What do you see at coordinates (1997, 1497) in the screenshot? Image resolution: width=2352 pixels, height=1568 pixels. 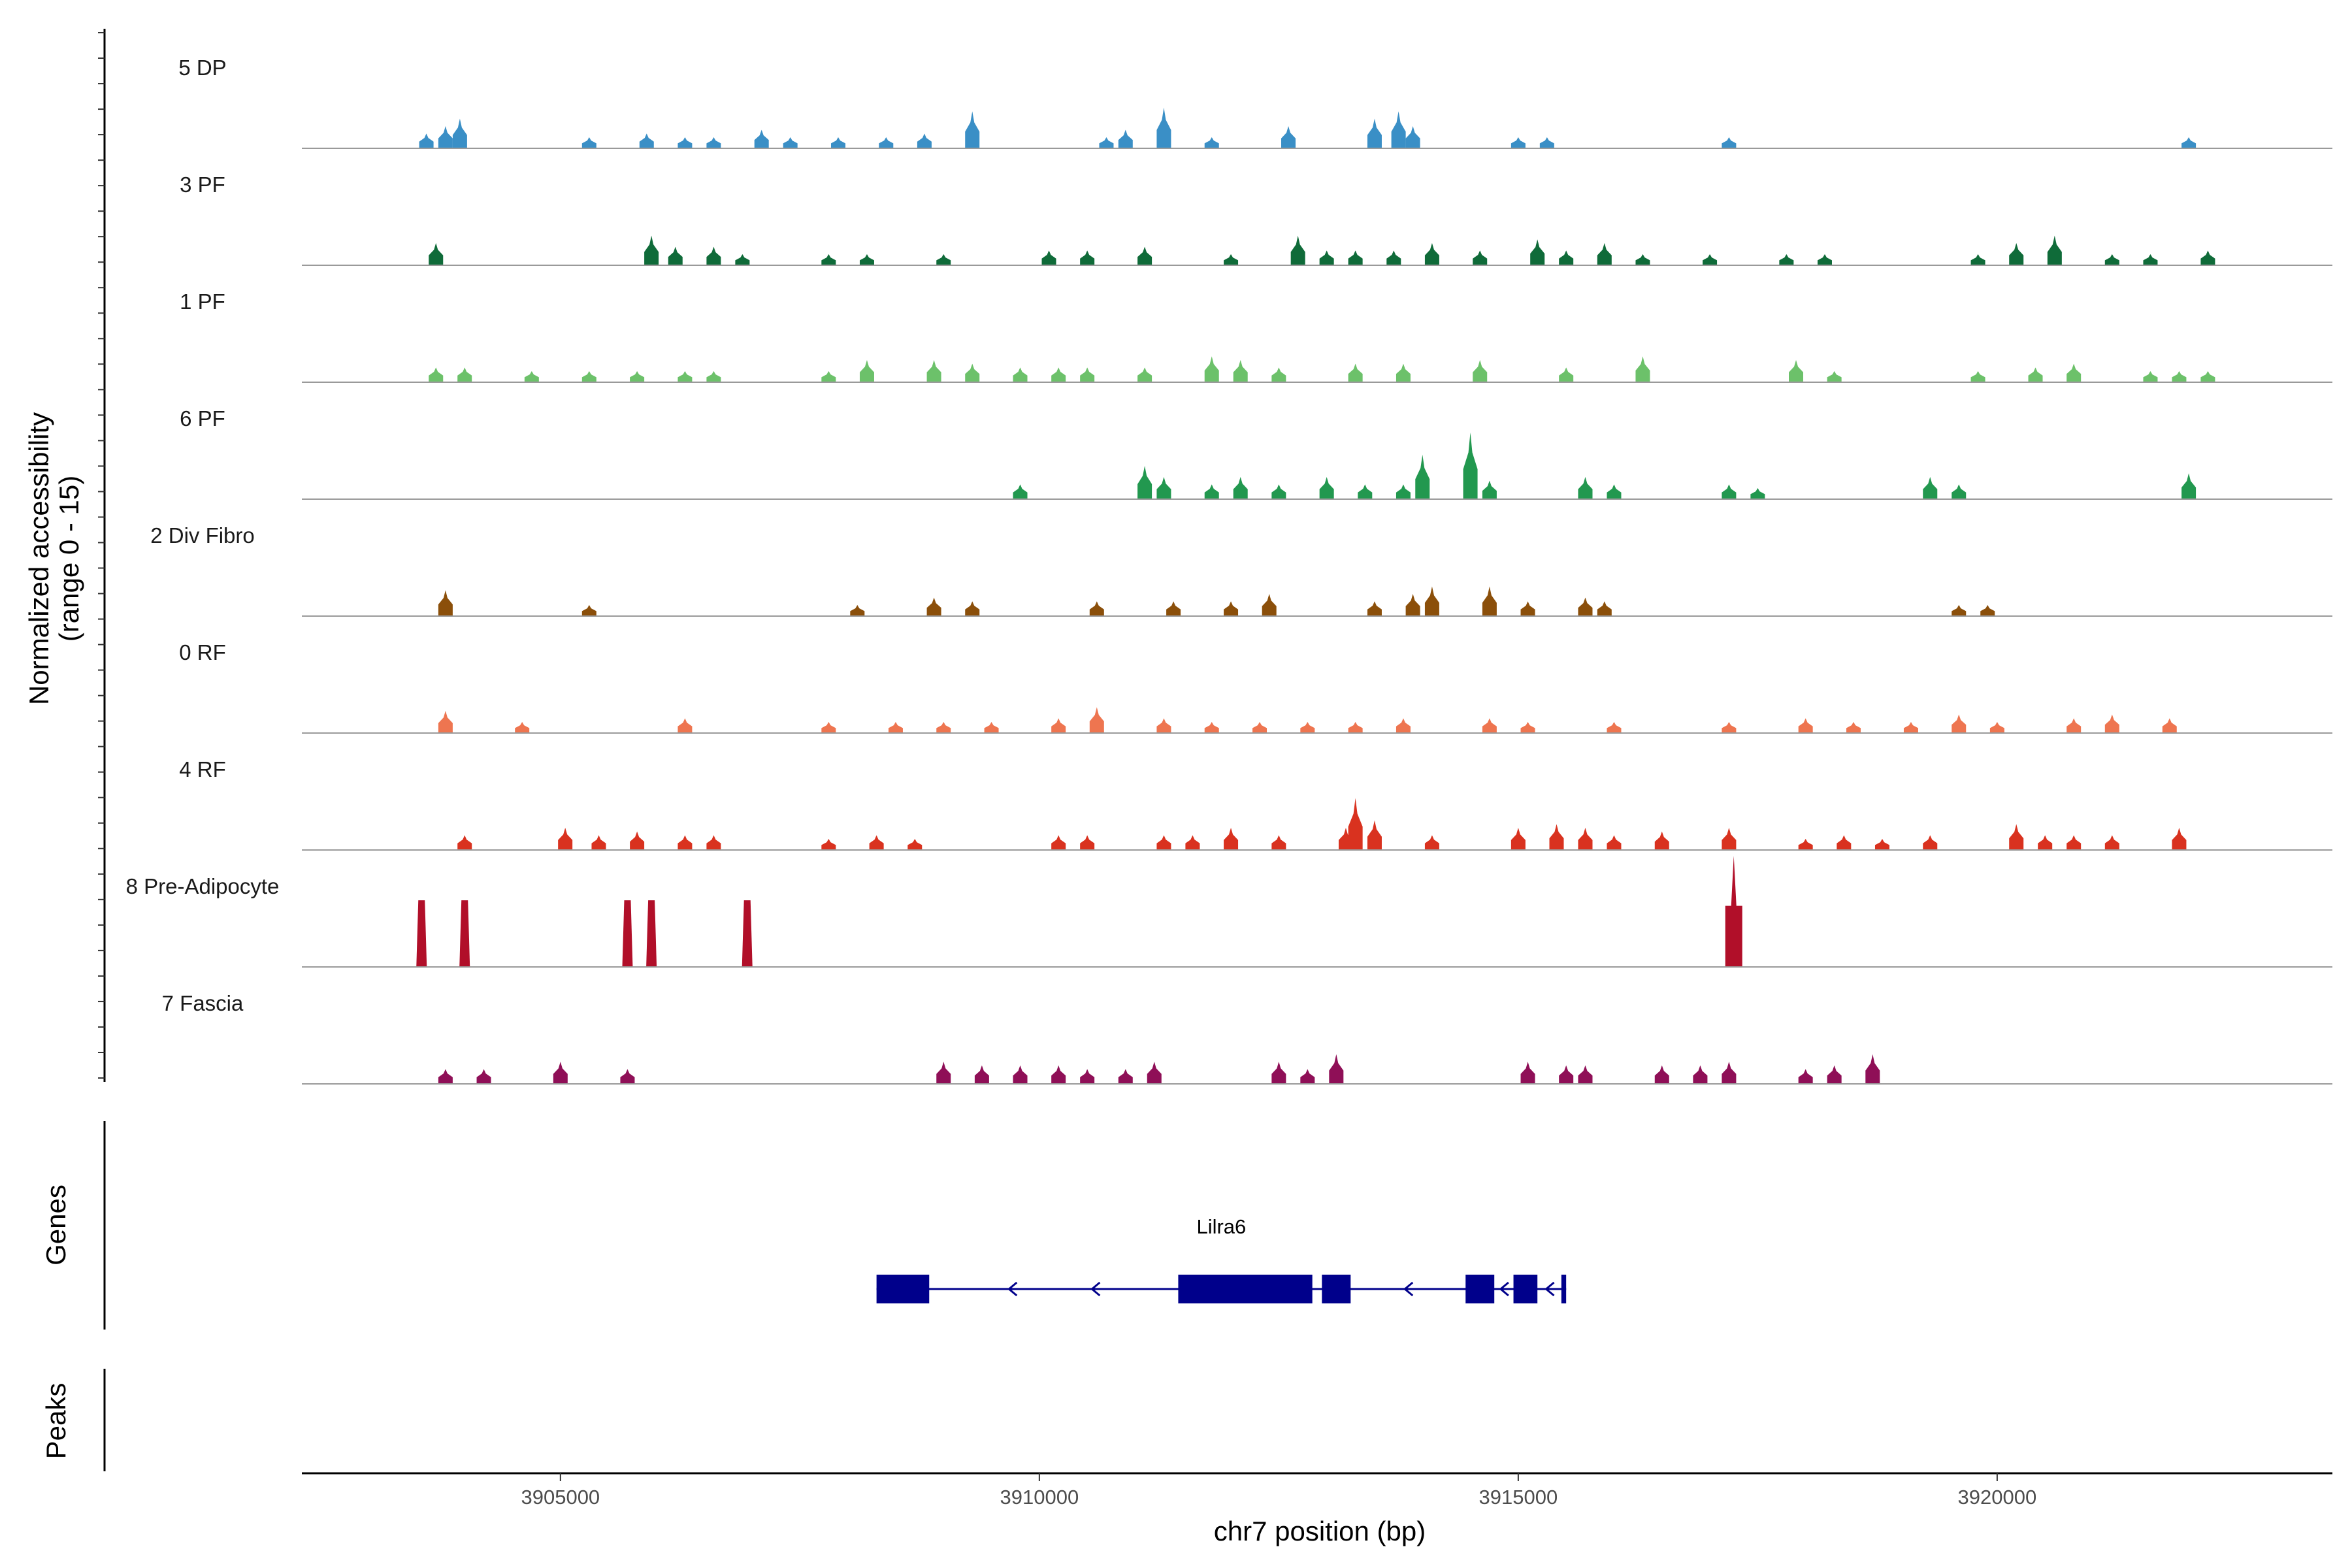 I see `x-tick-label: 3920000` at bounding box center [1997, 1497].